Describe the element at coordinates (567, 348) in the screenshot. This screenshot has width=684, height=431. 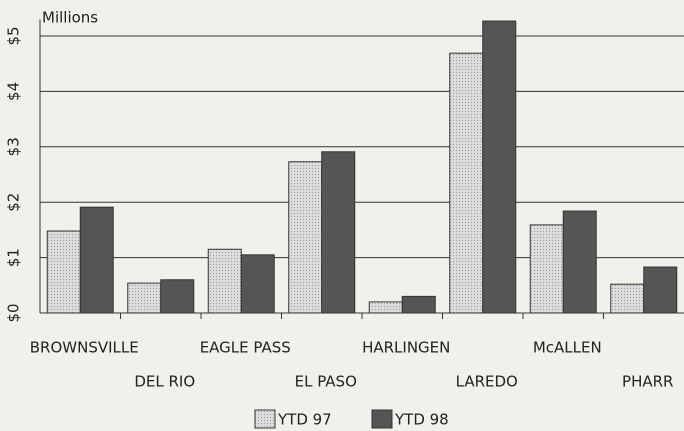
I see `x-tick-label: McALLEN` at that location.